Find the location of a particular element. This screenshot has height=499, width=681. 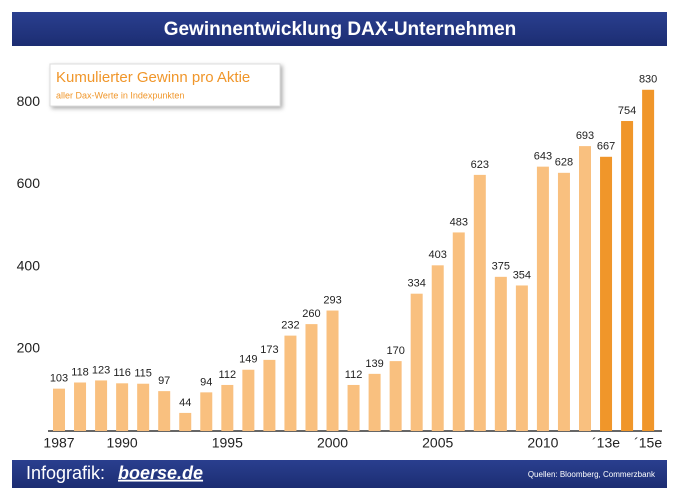

data-label: 149 is located at coordinates (248, 360).